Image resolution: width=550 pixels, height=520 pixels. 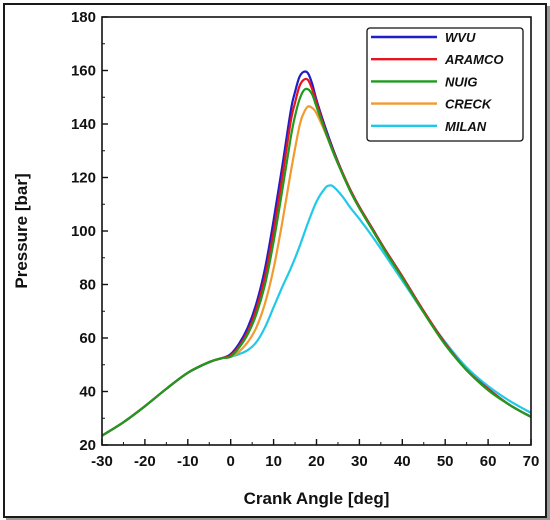 What do you see at coordinates (402, 461) in the screenshot?
I see `x-tick-label: 40` at bounding box center [402, 461].